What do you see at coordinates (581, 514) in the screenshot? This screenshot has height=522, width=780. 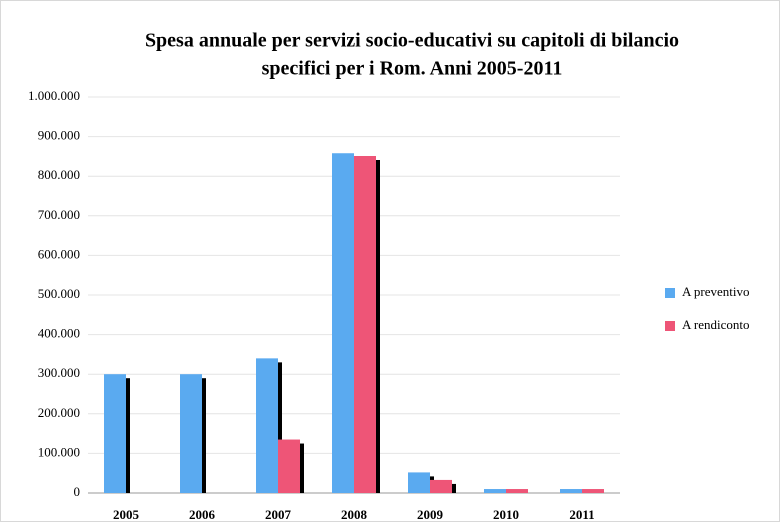 I see `x-tick-label: 2011` at bounding box center [581, 514].